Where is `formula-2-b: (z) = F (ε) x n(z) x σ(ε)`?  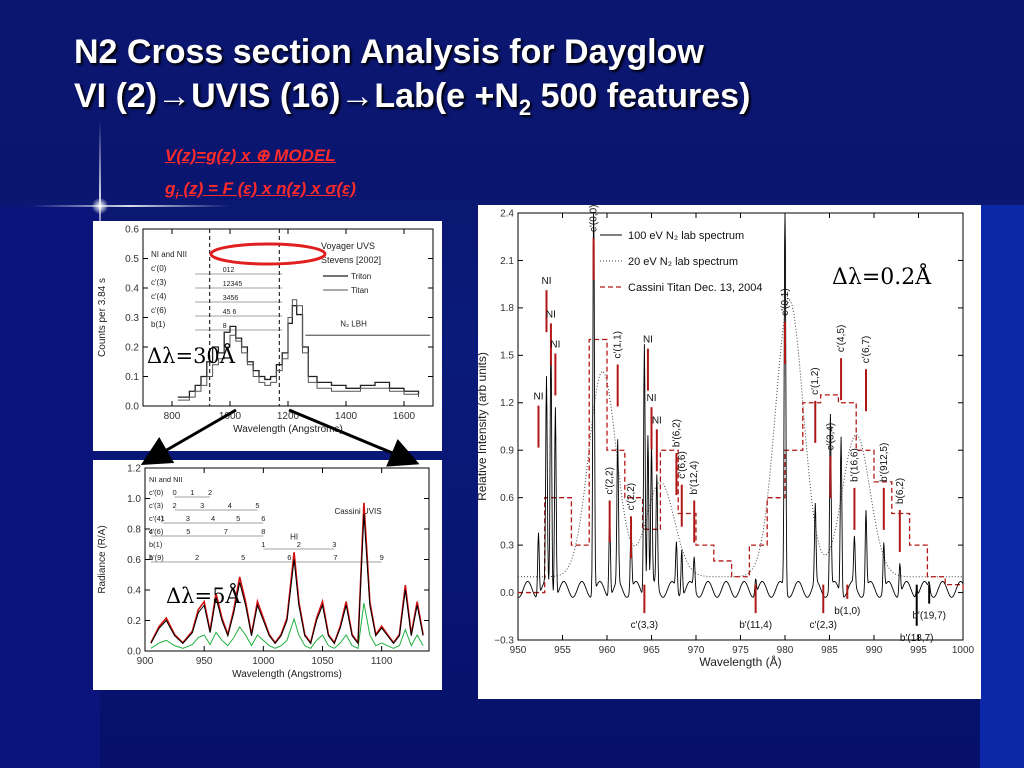 formula-2-b: (z) = F (ε) x n(z) x σ(ε) is located at coordinates (267, 188).